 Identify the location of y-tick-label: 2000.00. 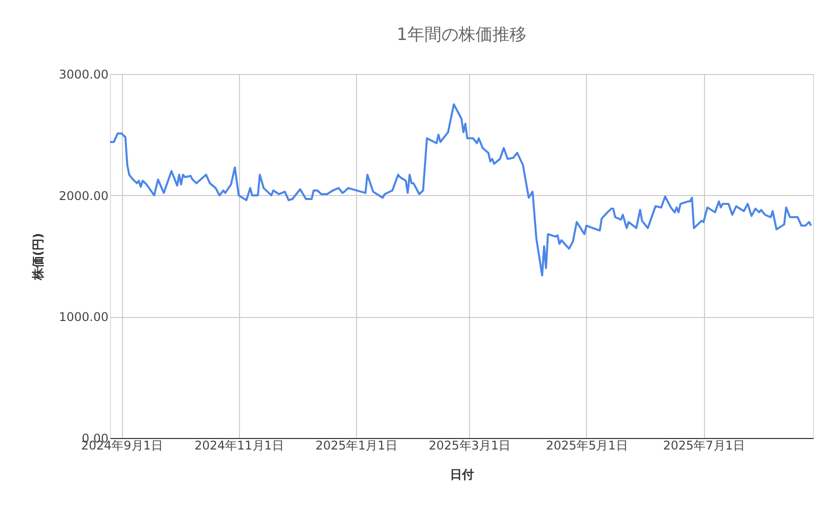
(83, 195).